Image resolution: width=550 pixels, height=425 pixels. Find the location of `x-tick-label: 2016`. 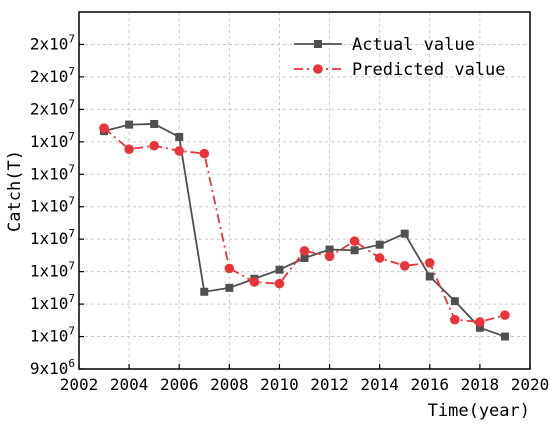

x-tick-label: 2016 is located at coordinates (430, 384).